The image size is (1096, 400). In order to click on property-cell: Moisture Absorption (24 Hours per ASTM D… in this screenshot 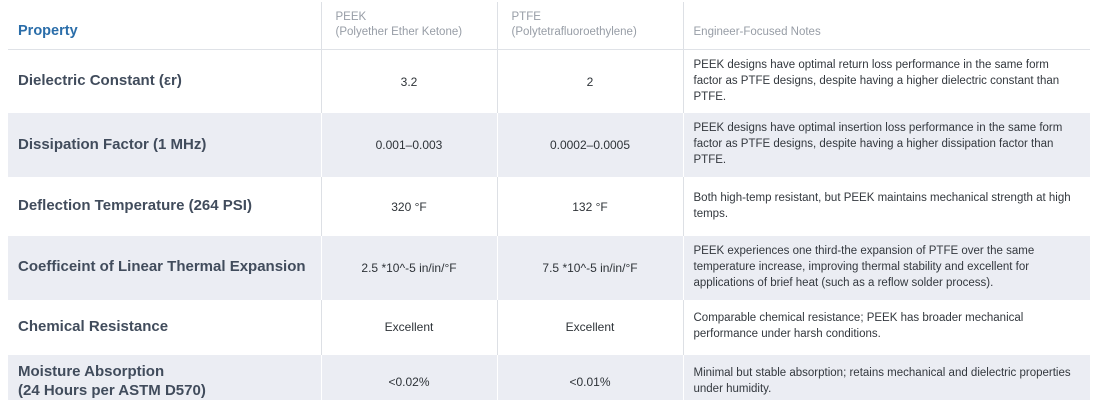, I will do `click(112, 380)`.